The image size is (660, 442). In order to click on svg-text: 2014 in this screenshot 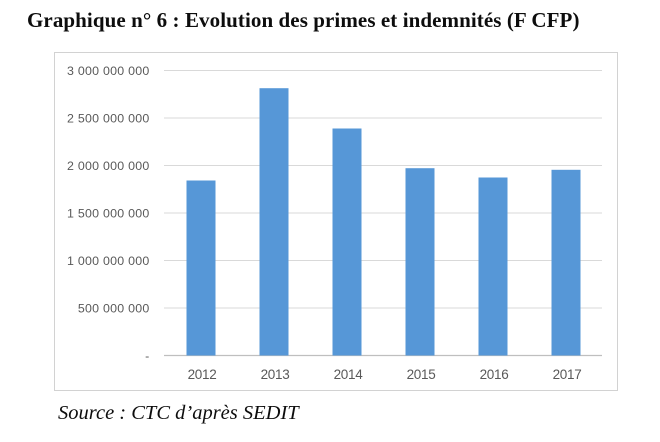, I will do `click(349, 374)`.